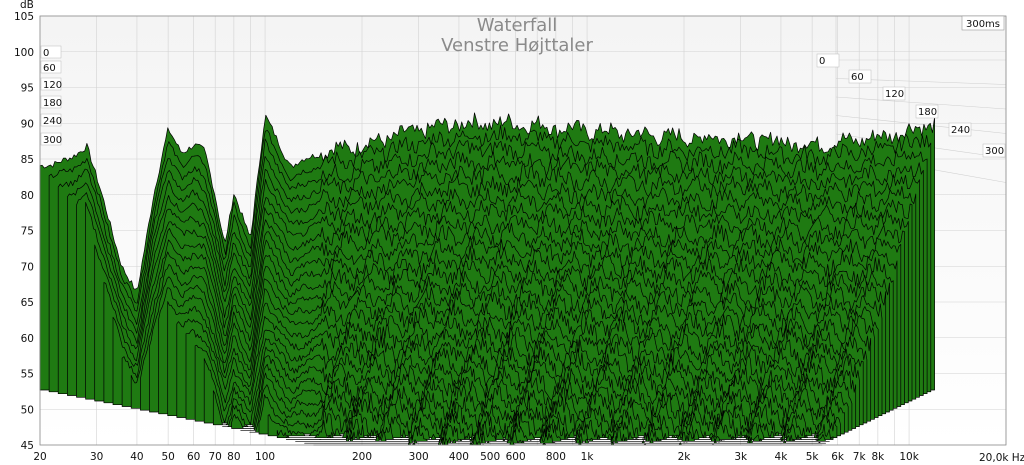 This screenshot has width=1024, height=465. What do you see at coordinates (516, 457) in the screenshot?
I see `x-tick-label: 600` at bounding box center [516, 457].